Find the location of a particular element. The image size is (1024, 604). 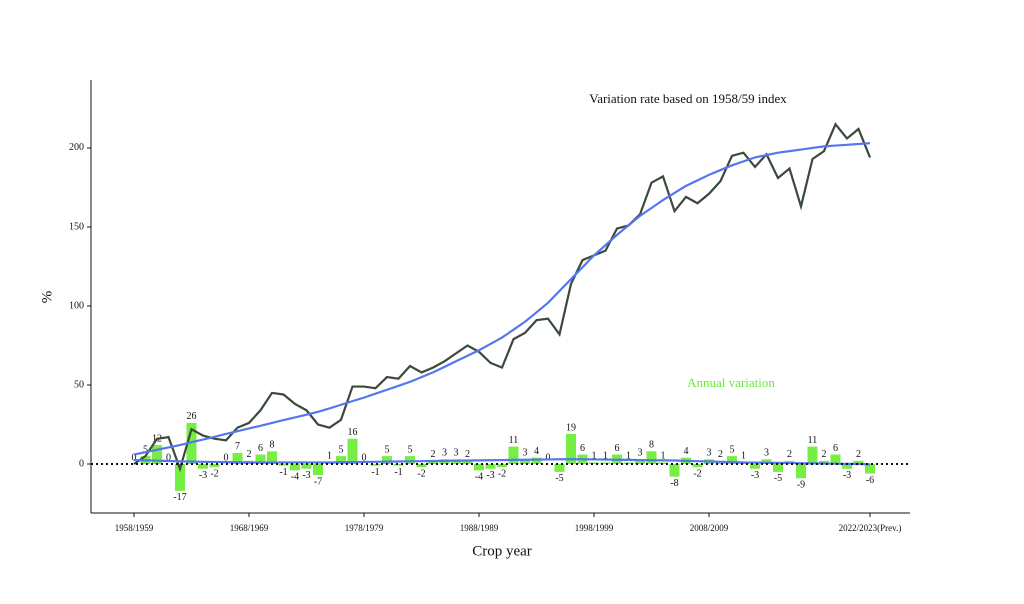

x-tick-label: 1958/1959 is located at coordinates (134, 528).